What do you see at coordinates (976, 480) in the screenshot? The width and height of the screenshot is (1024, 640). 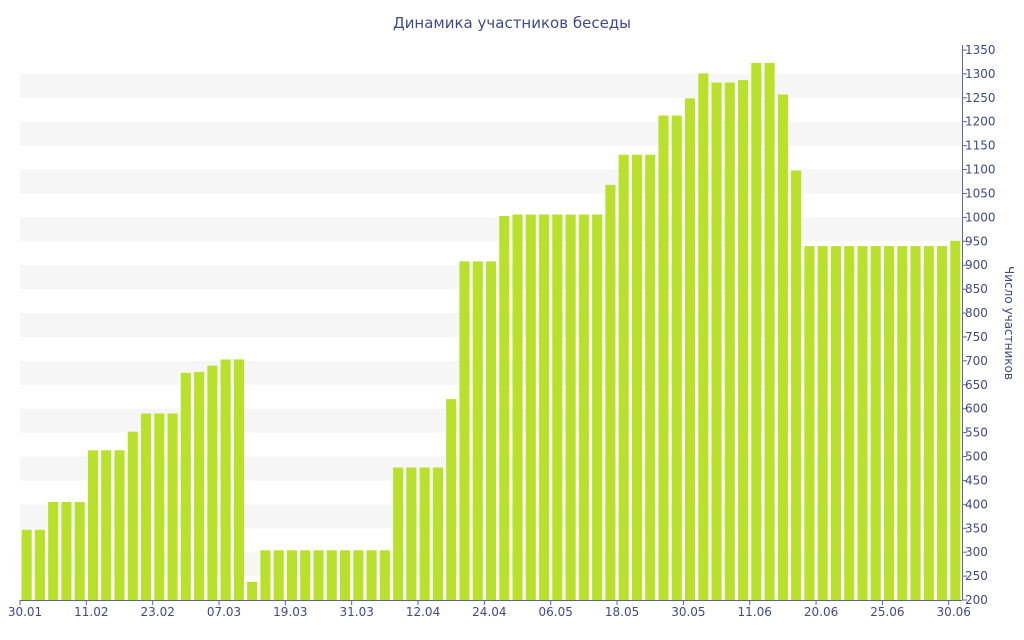 I see `y-tick-label: 450` at bounding box center [976, 480].